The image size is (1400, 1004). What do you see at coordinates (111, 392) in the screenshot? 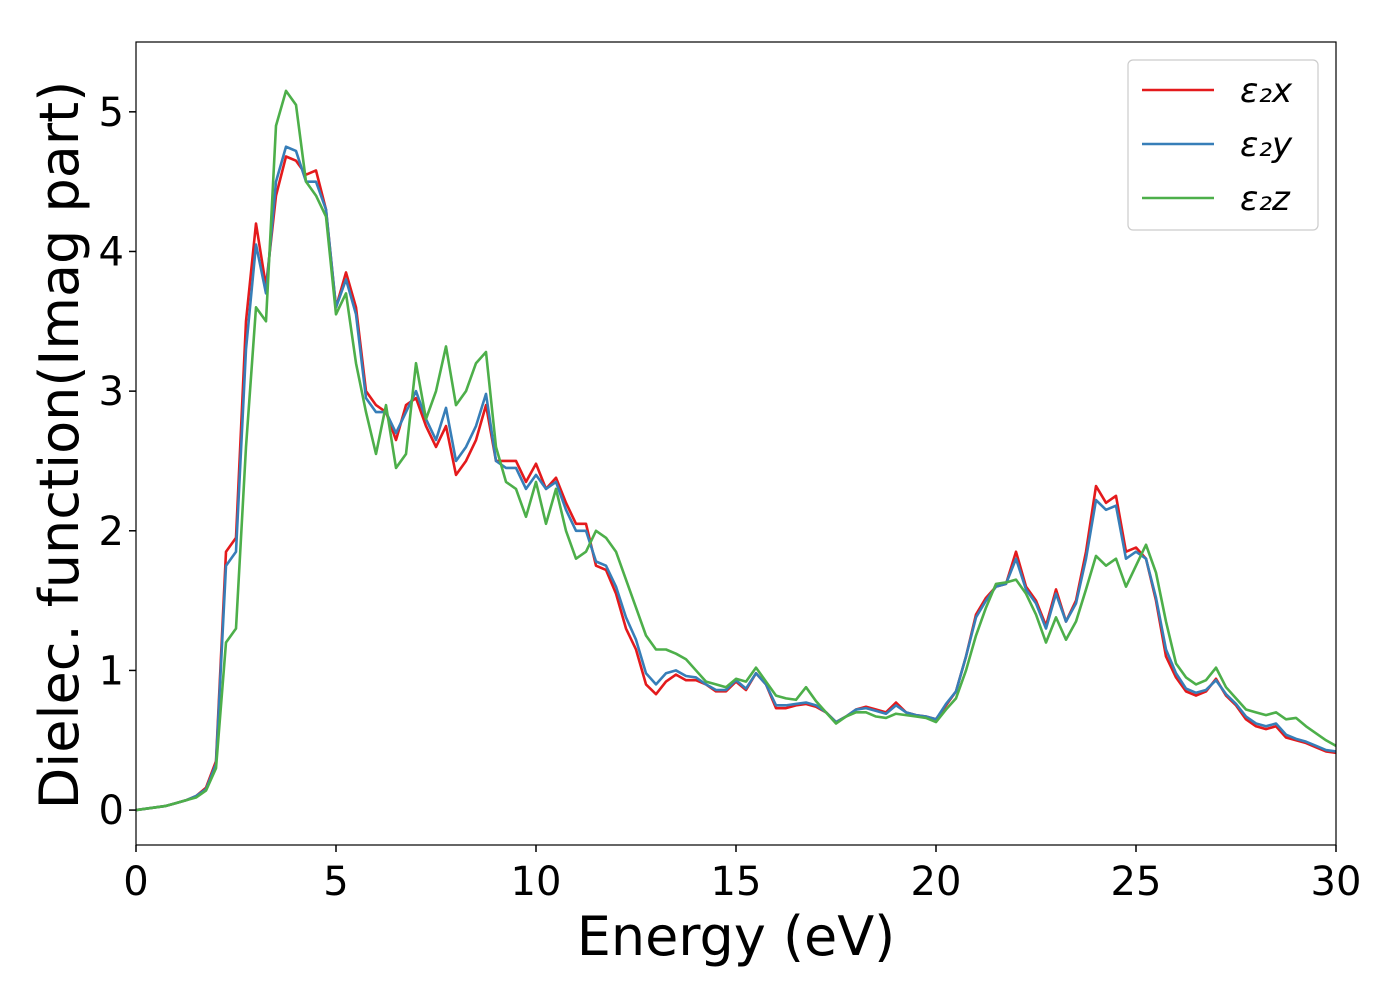
I see `y-tick-label: 3` at bounding box center [111, 392].